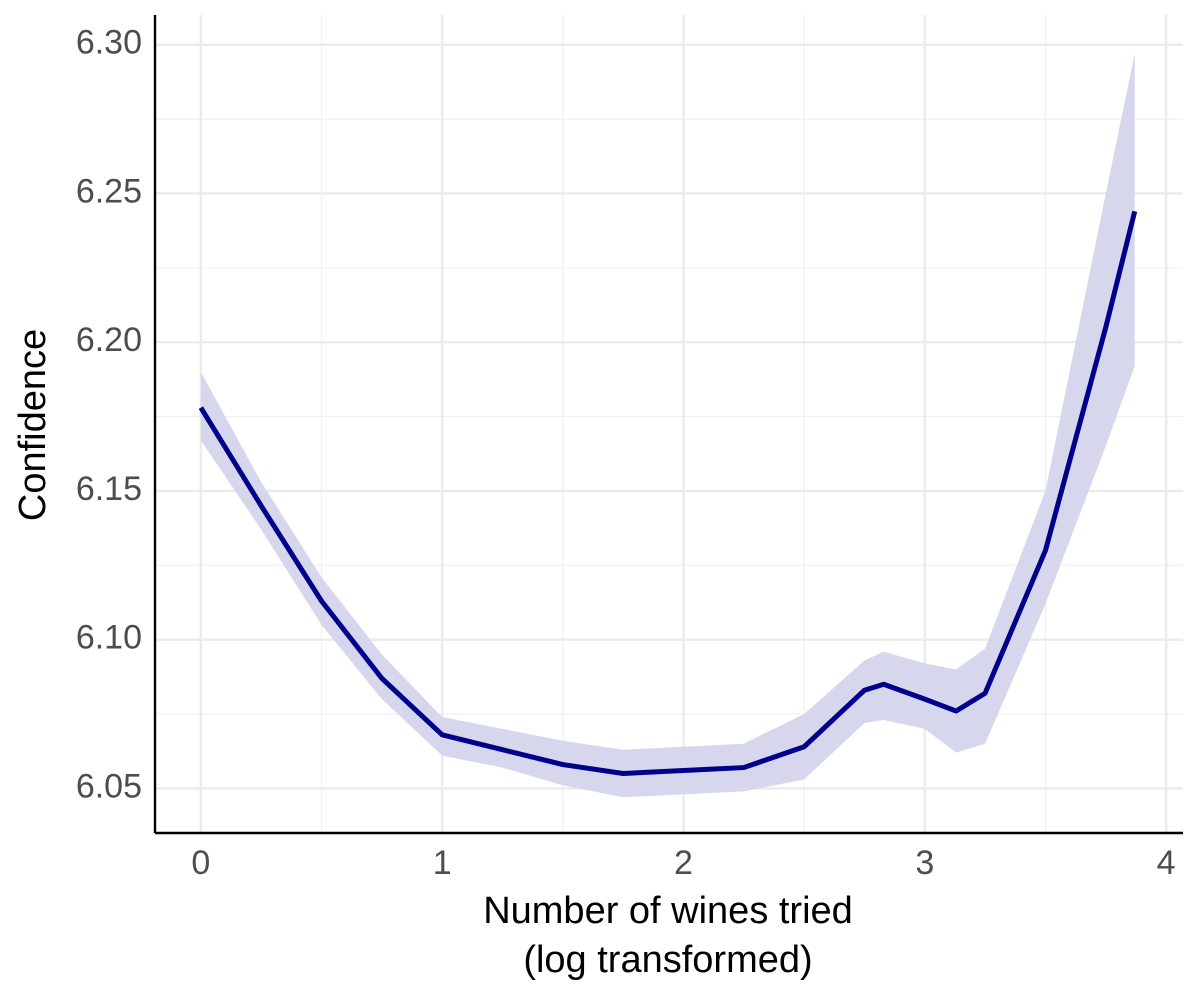  What do you see at coordinates (109, 340) in the screenshot?
I see `y-tick-label: 6.20` at bounding box center [109, 340].